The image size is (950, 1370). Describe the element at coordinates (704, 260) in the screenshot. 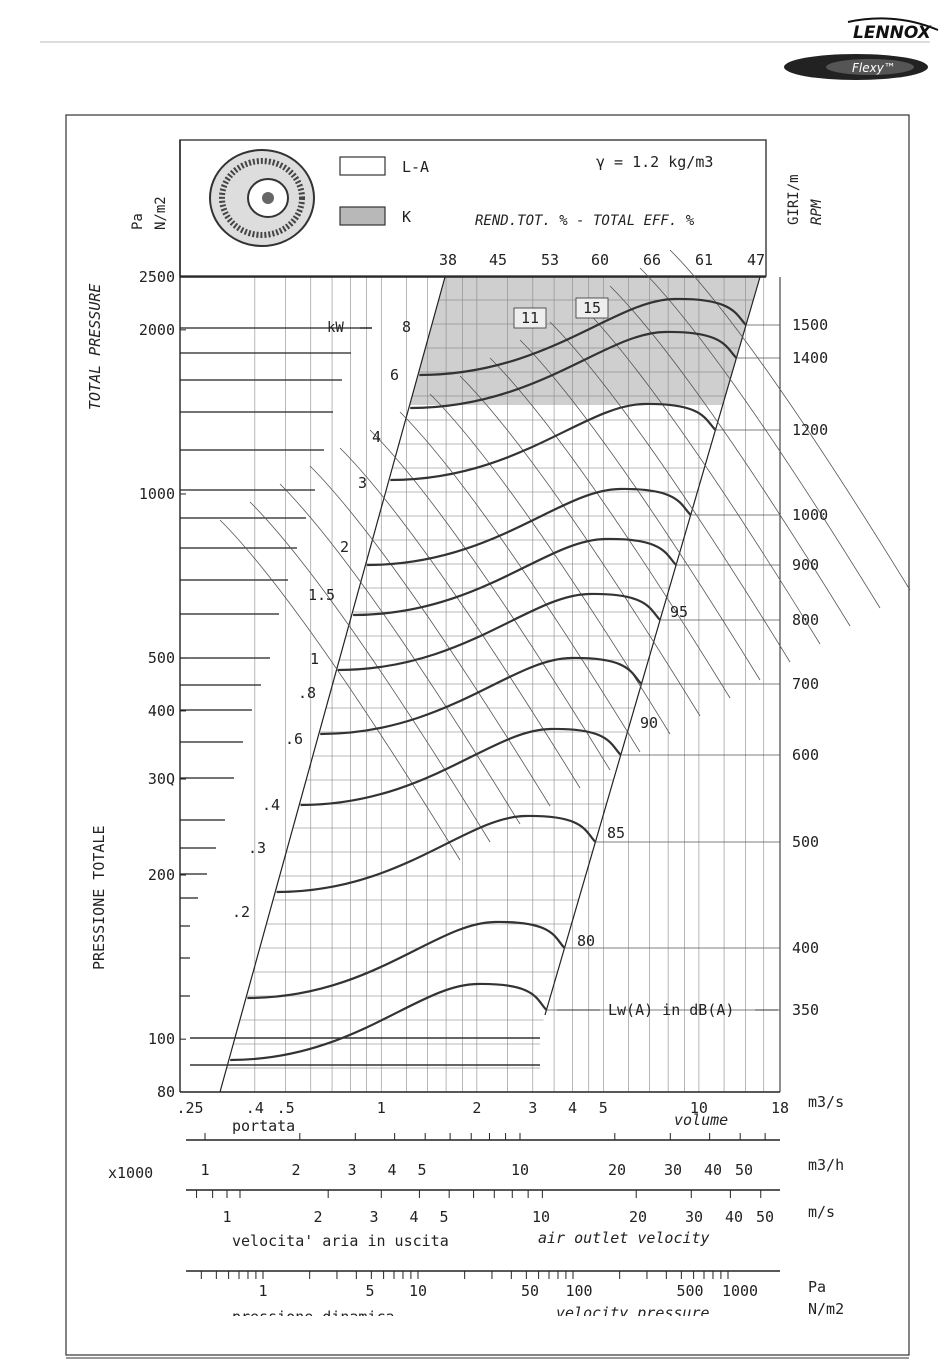

I see `efficiency-label: 61` at that location.